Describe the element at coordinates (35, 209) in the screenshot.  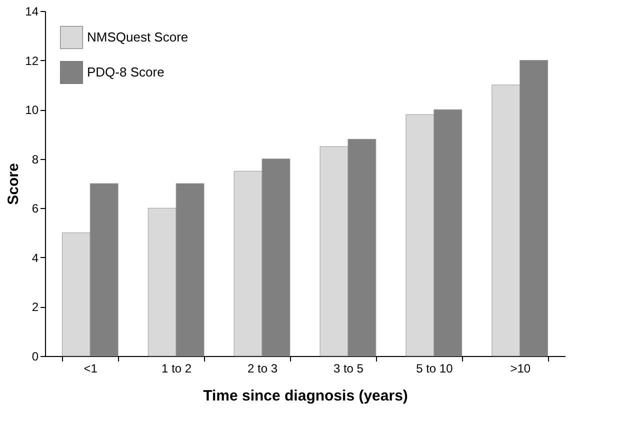
I see `y-tick-label: 6` at that location.